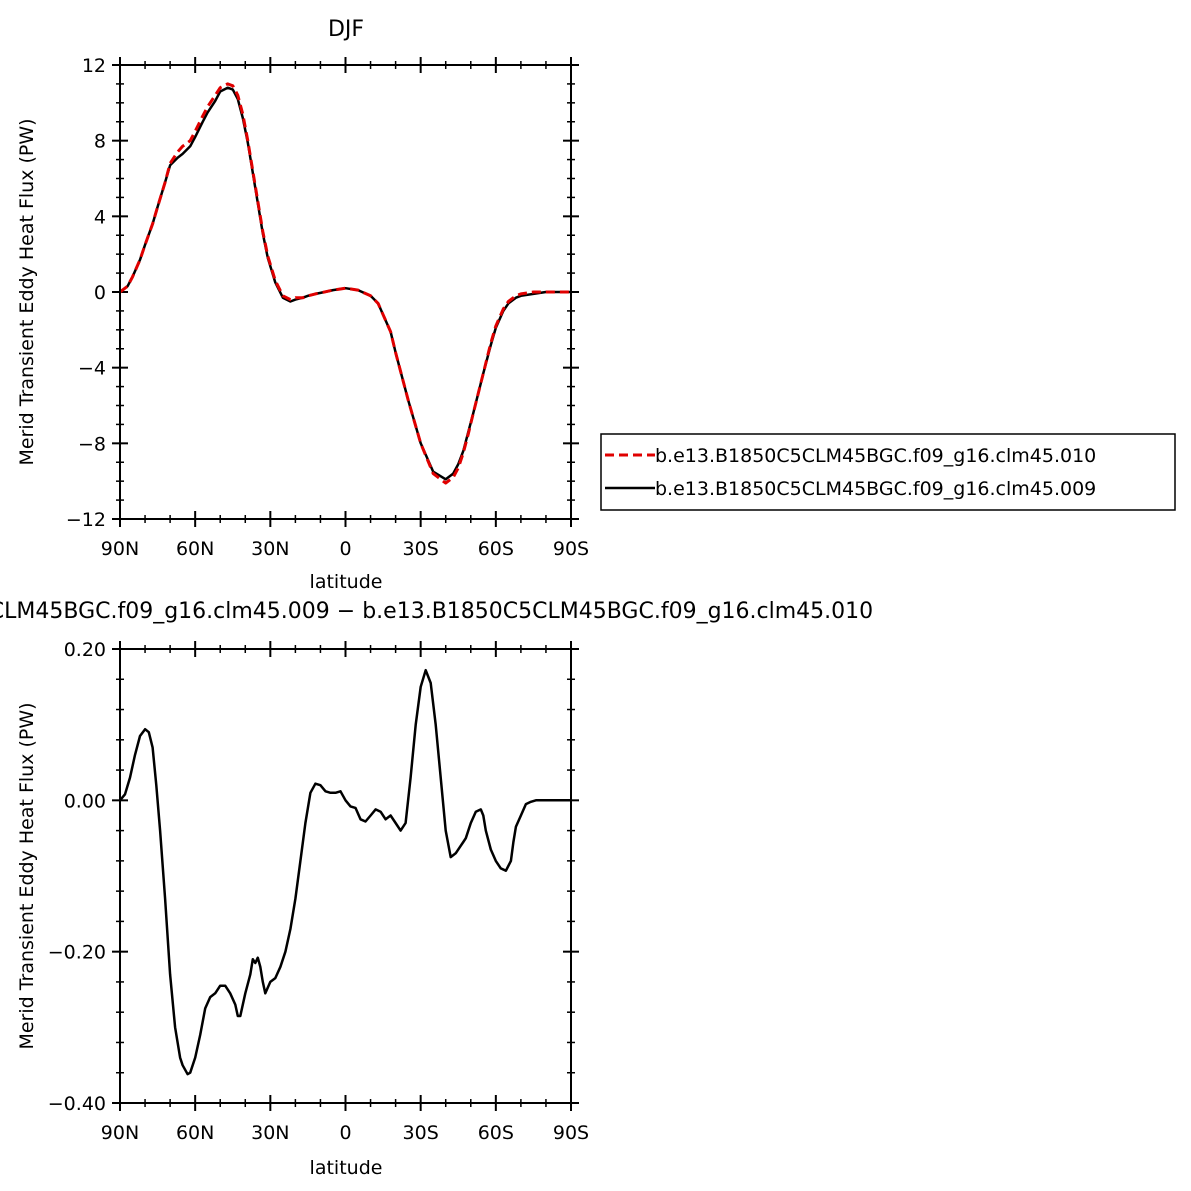 Image resolution: width=1191 pixels, height=1191 pixels. I want to click on y-tick-label: −8, so click(92, 444).